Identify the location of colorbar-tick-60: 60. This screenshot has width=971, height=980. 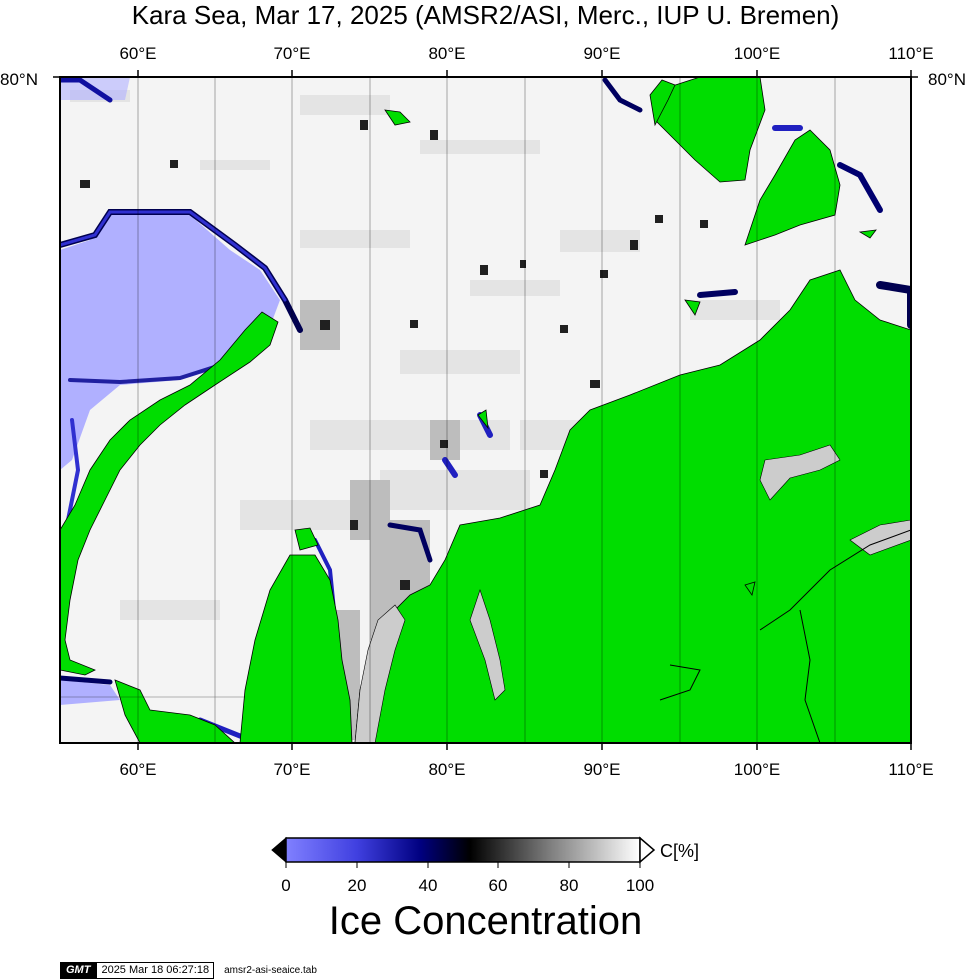
(498, 885).